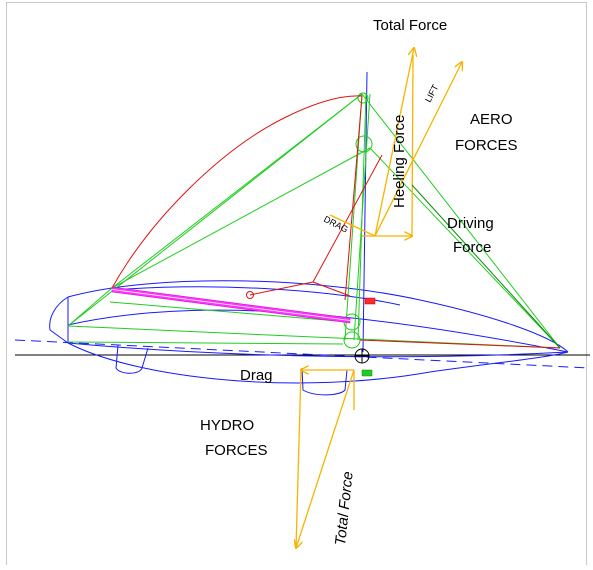 Image resolution: width=593 pixels, height=570 pixels. What do you see at coordinates (470, 223) in the screenshot?
I see `label-driving-line1: Driving` at bounding box center [470, 223].